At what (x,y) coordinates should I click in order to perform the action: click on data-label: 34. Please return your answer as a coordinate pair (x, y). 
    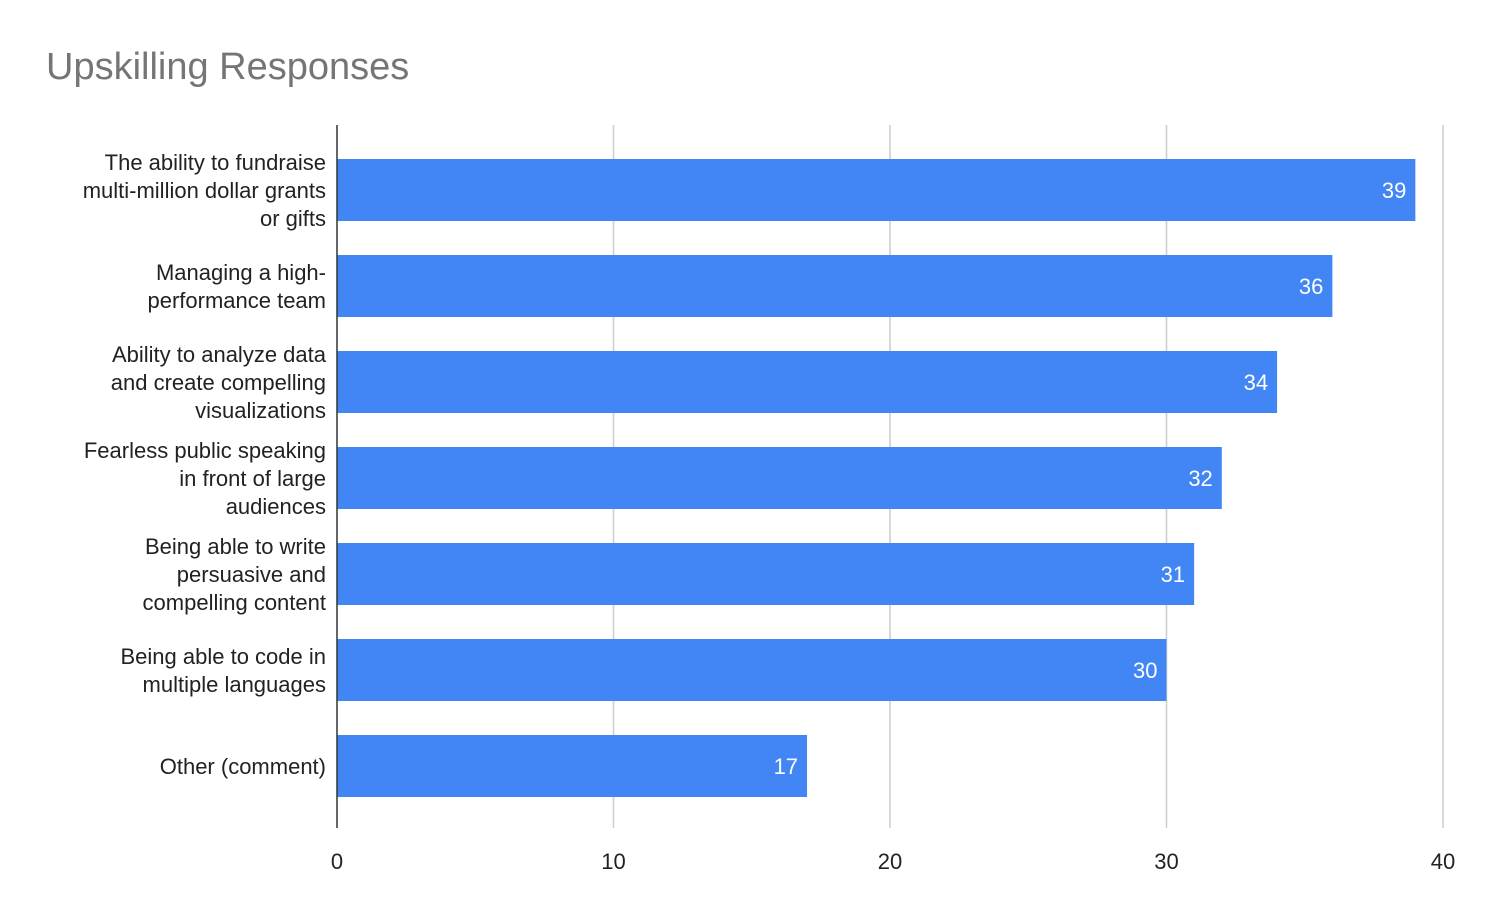
    Looking at the image, I should click on (1256, 382).